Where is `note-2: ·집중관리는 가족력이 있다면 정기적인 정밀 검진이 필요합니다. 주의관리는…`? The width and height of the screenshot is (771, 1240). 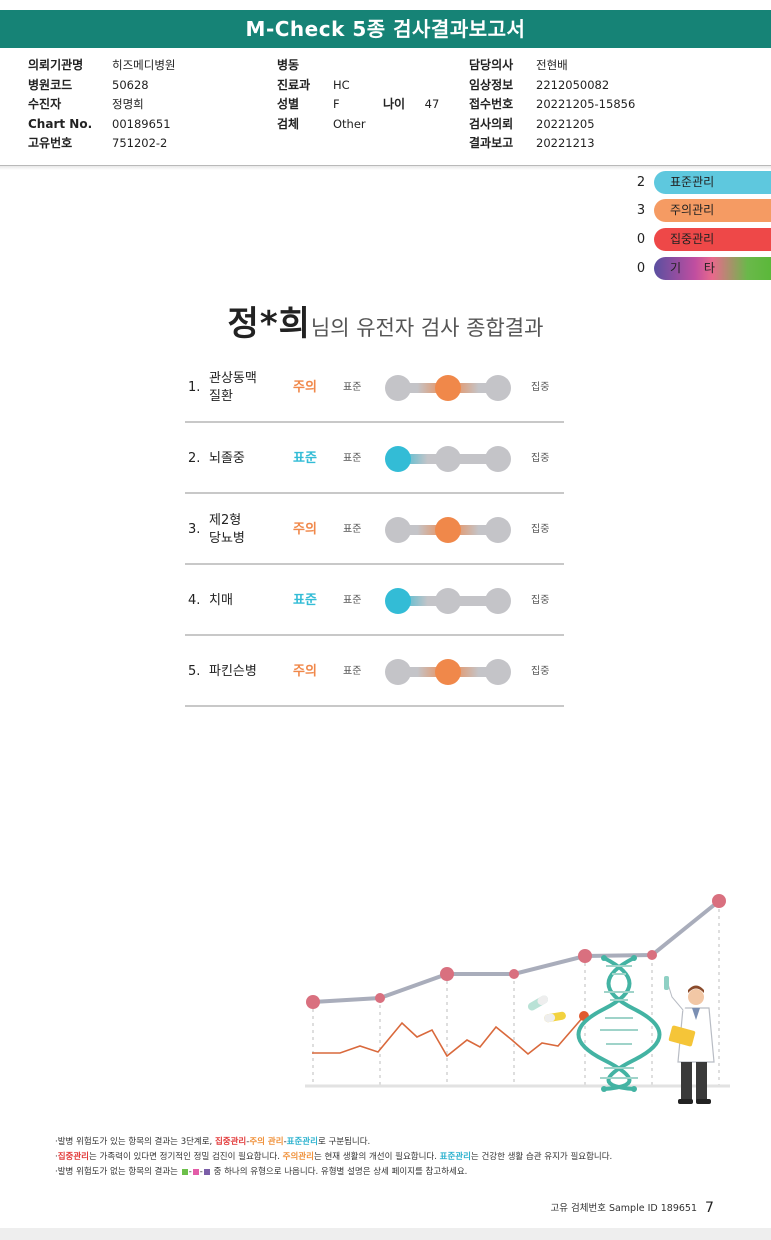
note-2: ·집중관리는 가족력이 있다면 정기적인 정밀 검진이 필요합니다. 주의관리는… is located at coordinates (405, 1157).